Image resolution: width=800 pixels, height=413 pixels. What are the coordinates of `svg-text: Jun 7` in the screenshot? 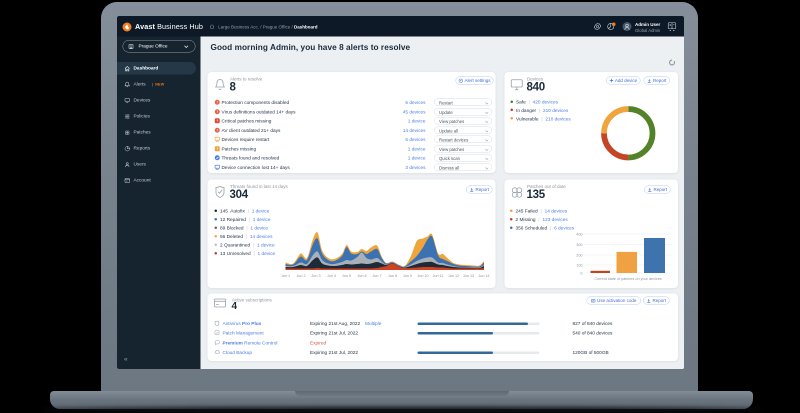 It's located at (376, 276).